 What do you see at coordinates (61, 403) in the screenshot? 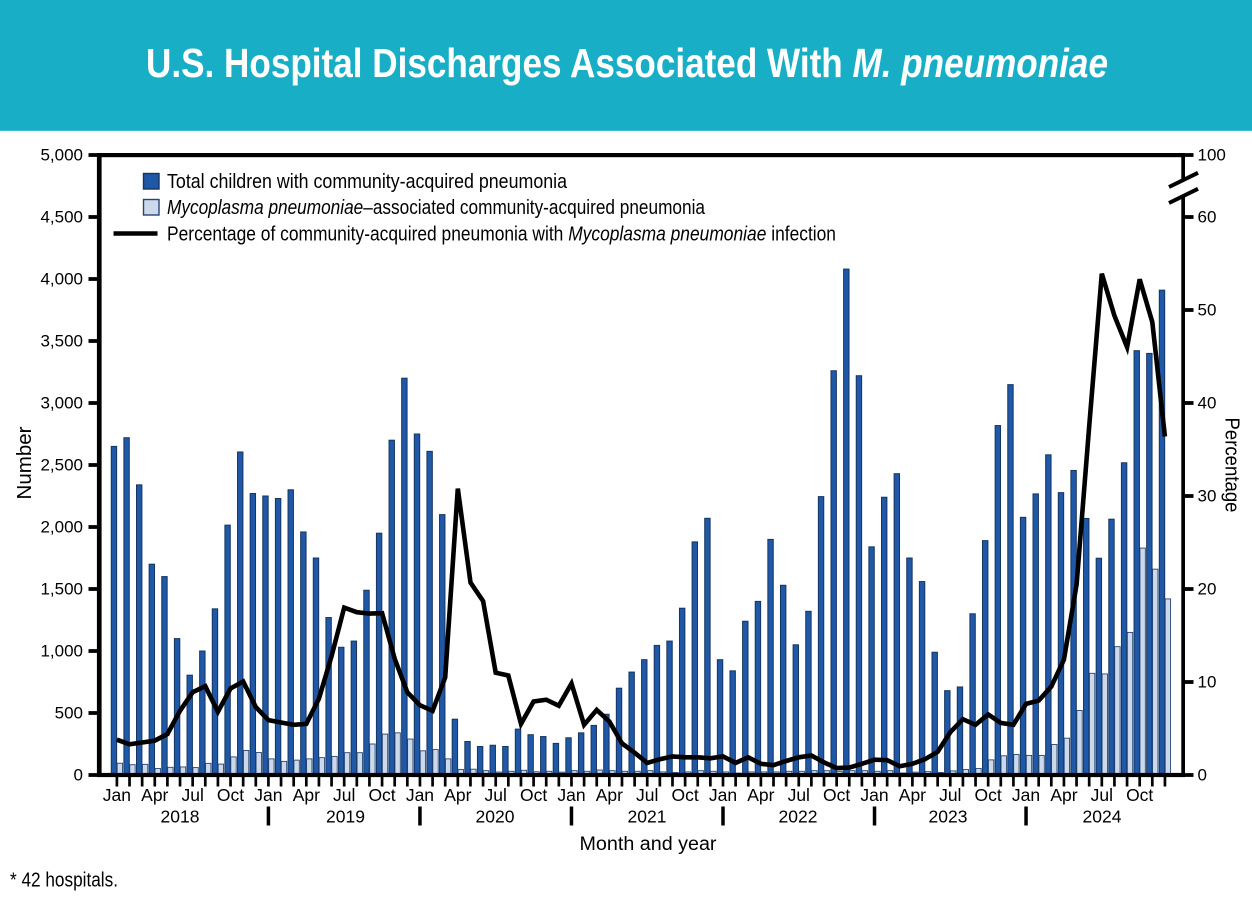
I see `svg-text: 3,000` at bounding box center [61, 403].